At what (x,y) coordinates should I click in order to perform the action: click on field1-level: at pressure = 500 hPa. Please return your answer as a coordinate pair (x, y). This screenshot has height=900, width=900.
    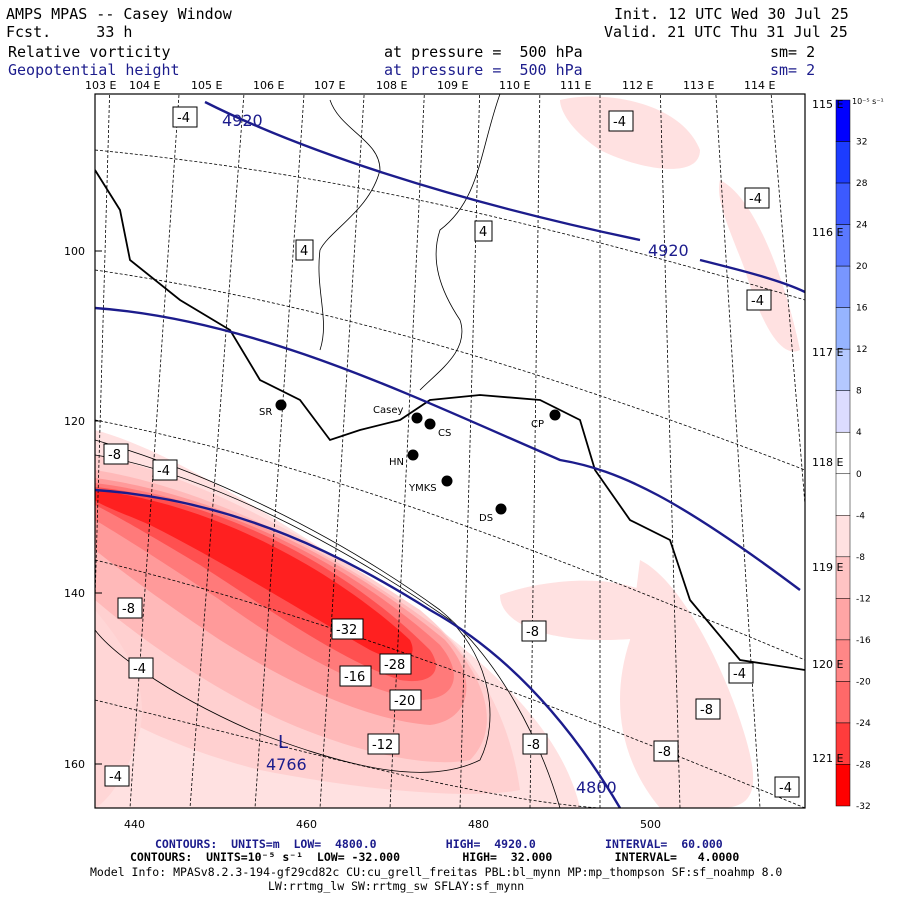
    Looking at the image, I should click on (483, 52).